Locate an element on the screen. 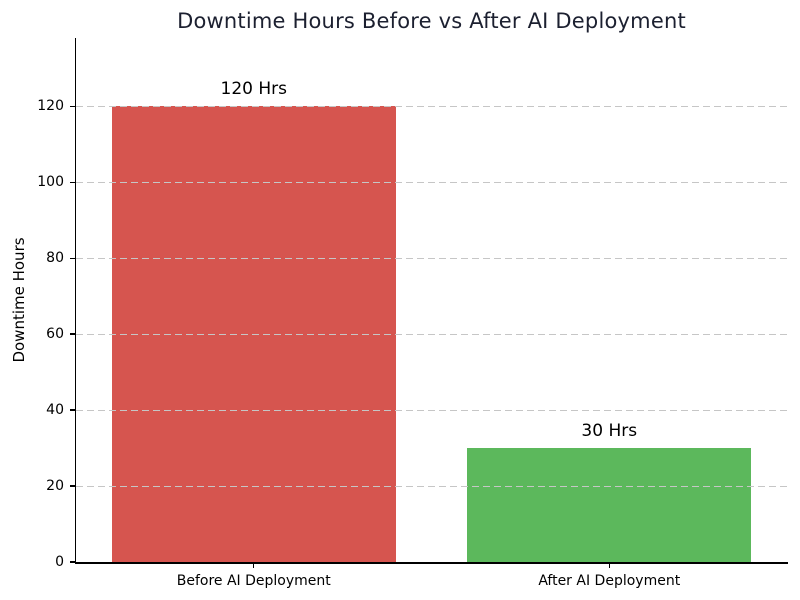  y-tick-label: 100 is located at coordinates (50, 182).